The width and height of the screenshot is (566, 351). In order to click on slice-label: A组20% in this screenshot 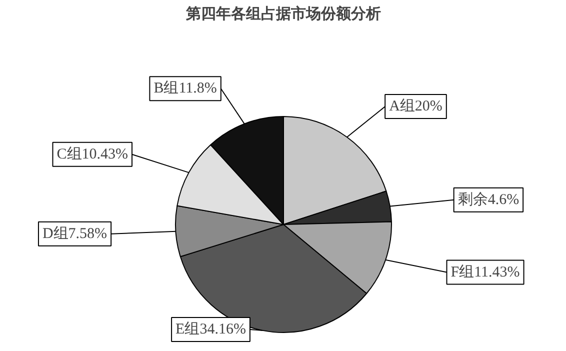, I will do `click(415, 106)`.